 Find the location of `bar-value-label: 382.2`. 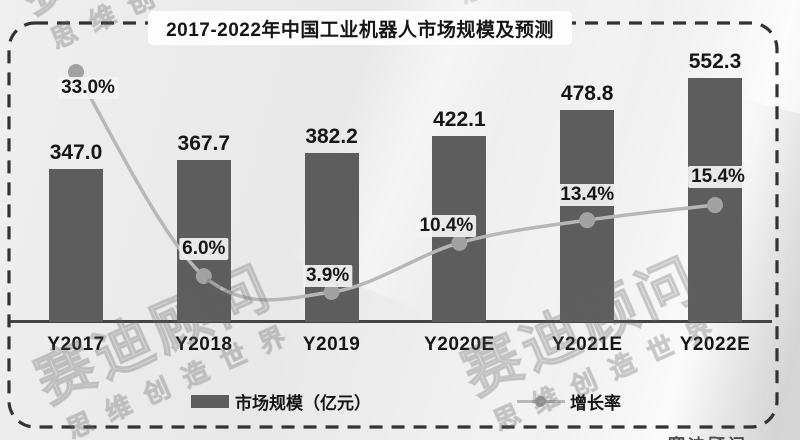

bar-value-label: 382.2 is located at coordinates (331, 137).